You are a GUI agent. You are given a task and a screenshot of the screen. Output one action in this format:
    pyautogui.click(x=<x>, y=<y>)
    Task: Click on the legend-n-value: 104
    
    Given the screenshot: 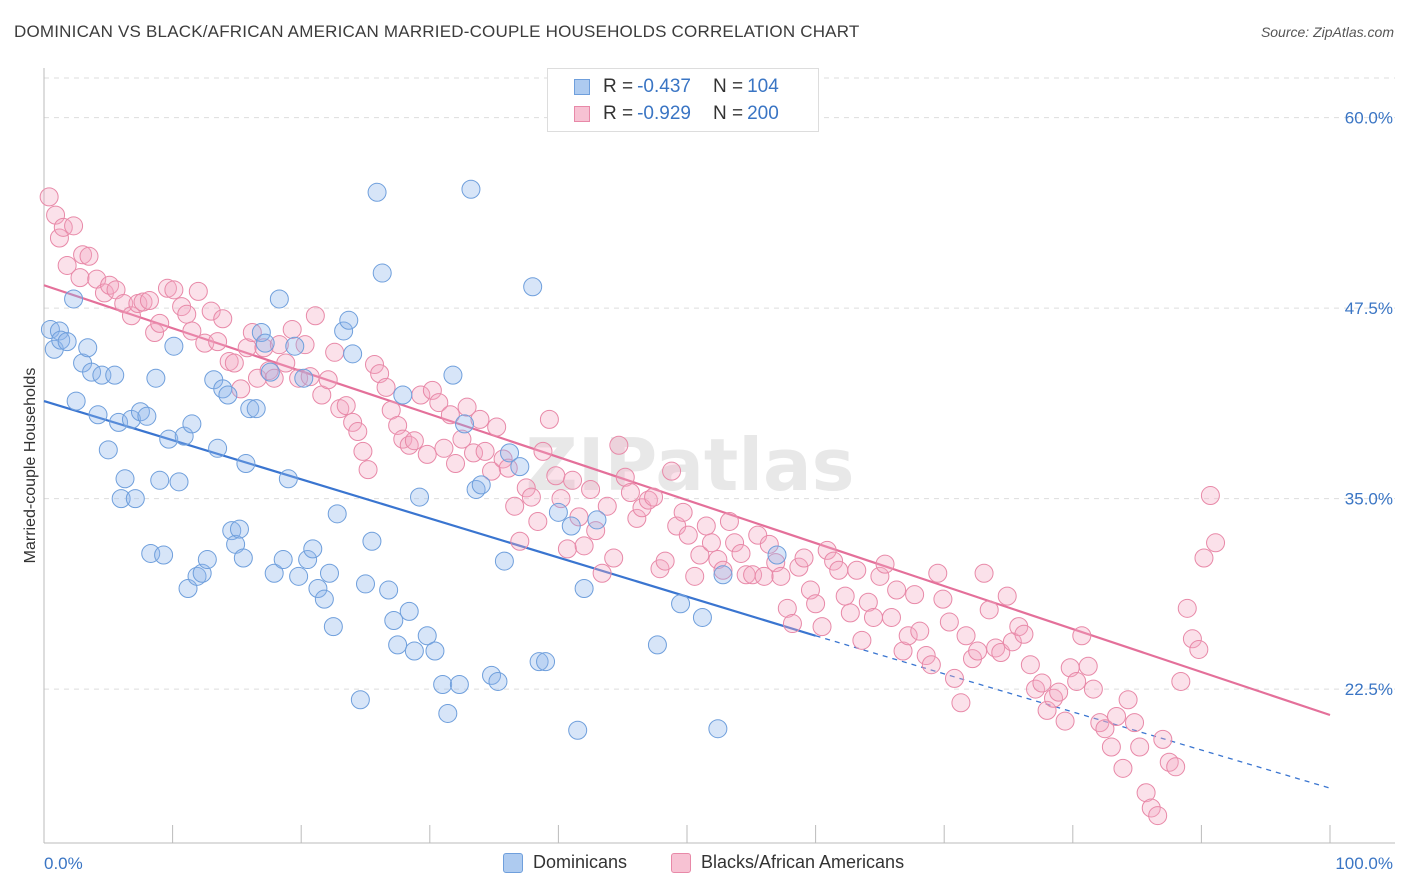 What is the action you would take?
    pyautogui.click(x=763, y=86)
    